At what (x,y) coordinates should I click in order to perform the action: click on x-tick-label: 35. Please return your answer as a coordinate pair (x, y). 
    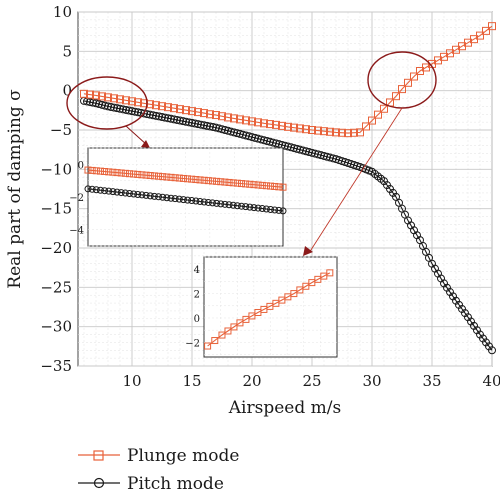
    Looking at the image, I should click on (431, 381).